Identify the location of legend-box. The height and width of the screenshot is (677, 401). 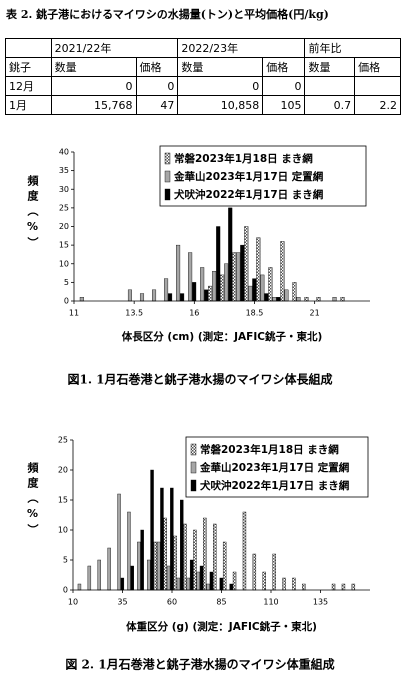
(263, 176).